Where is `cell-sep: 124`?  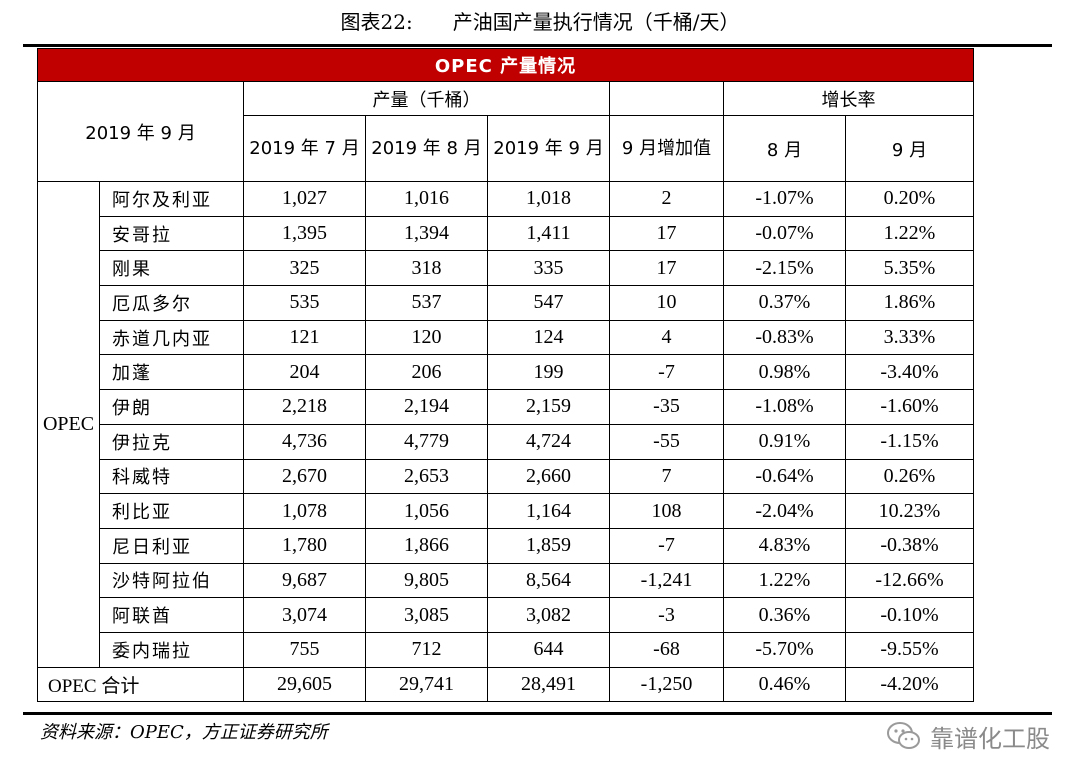 cell-sep: 124 is located at coordinates (548, 337).